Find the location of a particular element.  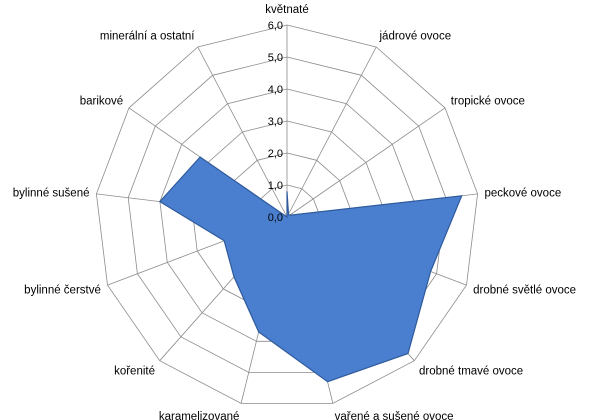

category-label: jádrové ovoce is located at coordinates (415, 37).